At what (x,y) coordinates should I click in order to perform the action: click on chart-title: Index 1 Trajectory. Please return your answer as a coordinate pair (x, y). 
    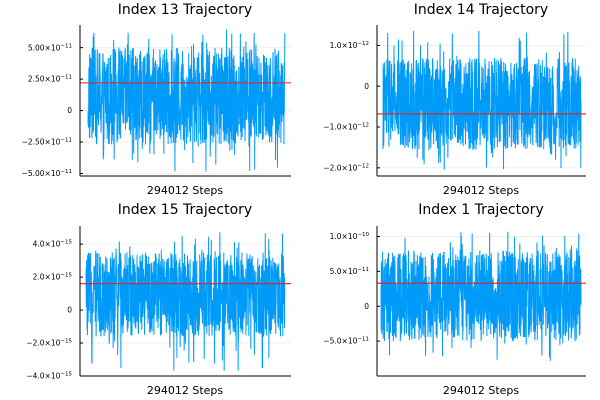
    Looking at the image, I should click on (480, 210).